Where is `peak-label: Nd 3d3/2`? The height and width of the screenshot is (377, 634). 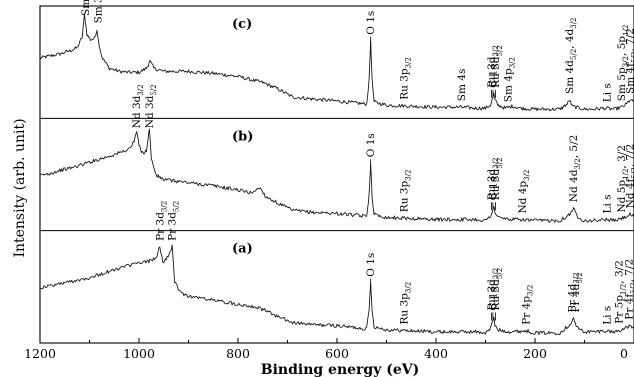
peak-label: Nd 3d3/2 is located at coordinates (138, 106).